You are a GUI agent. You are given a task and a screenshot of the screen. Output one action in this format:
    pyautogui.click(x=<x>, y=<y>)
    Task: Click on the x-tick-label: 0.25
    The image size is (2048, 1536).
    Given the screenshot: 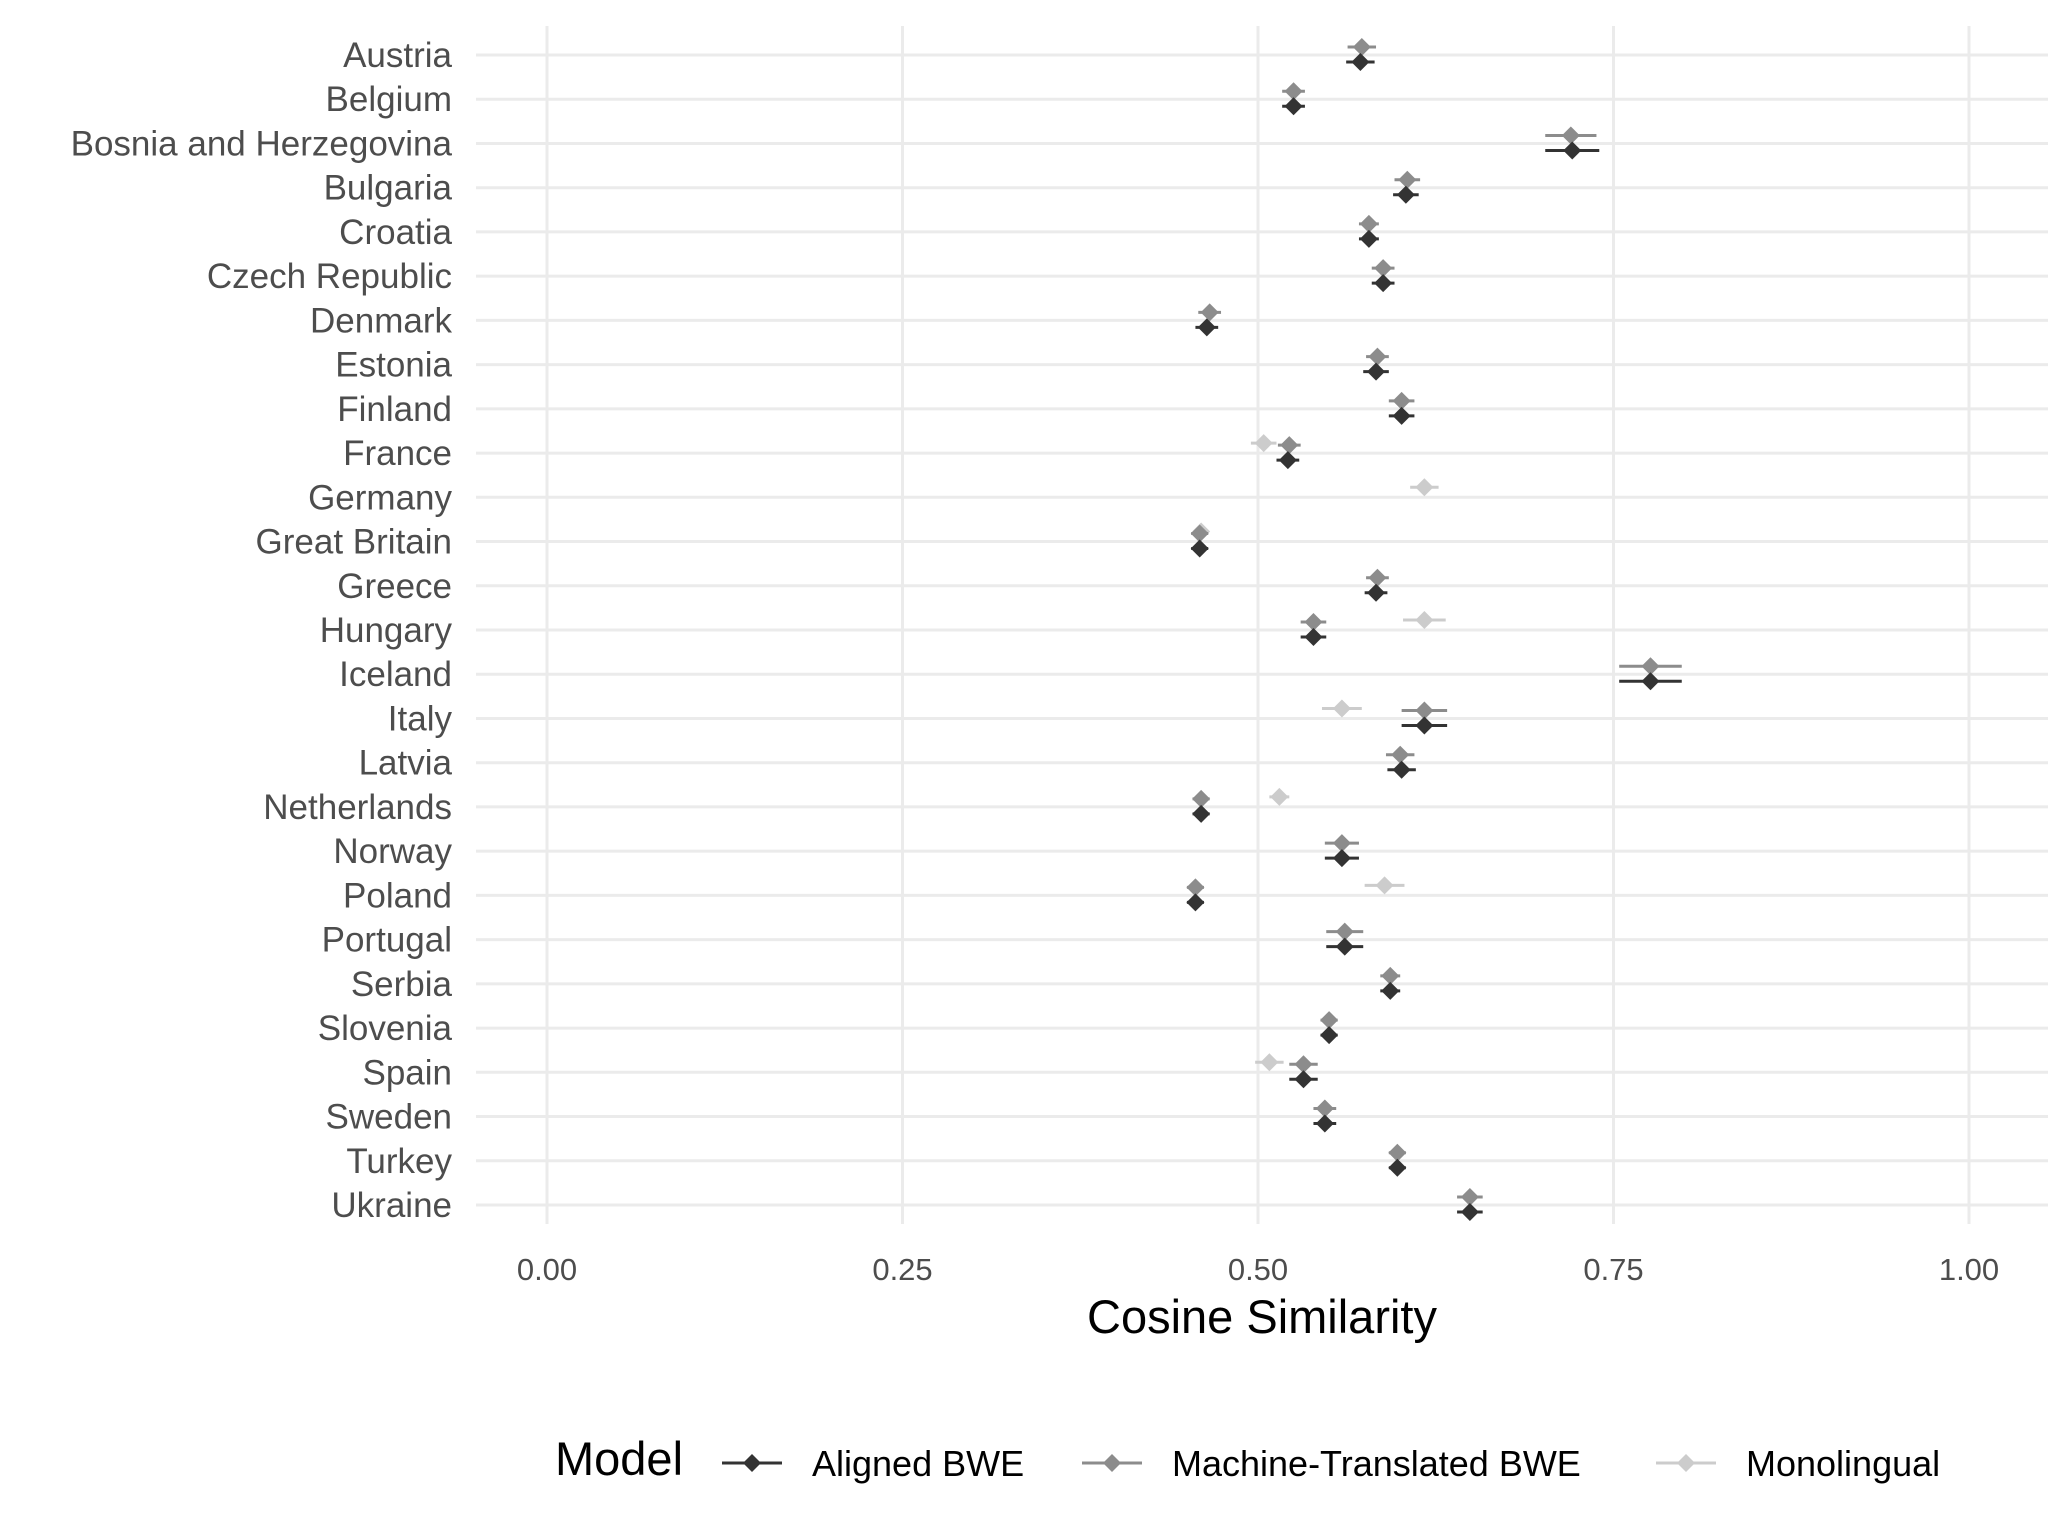 What is the action you would take?
    pyautogui.click(x=902, y=1269)
    